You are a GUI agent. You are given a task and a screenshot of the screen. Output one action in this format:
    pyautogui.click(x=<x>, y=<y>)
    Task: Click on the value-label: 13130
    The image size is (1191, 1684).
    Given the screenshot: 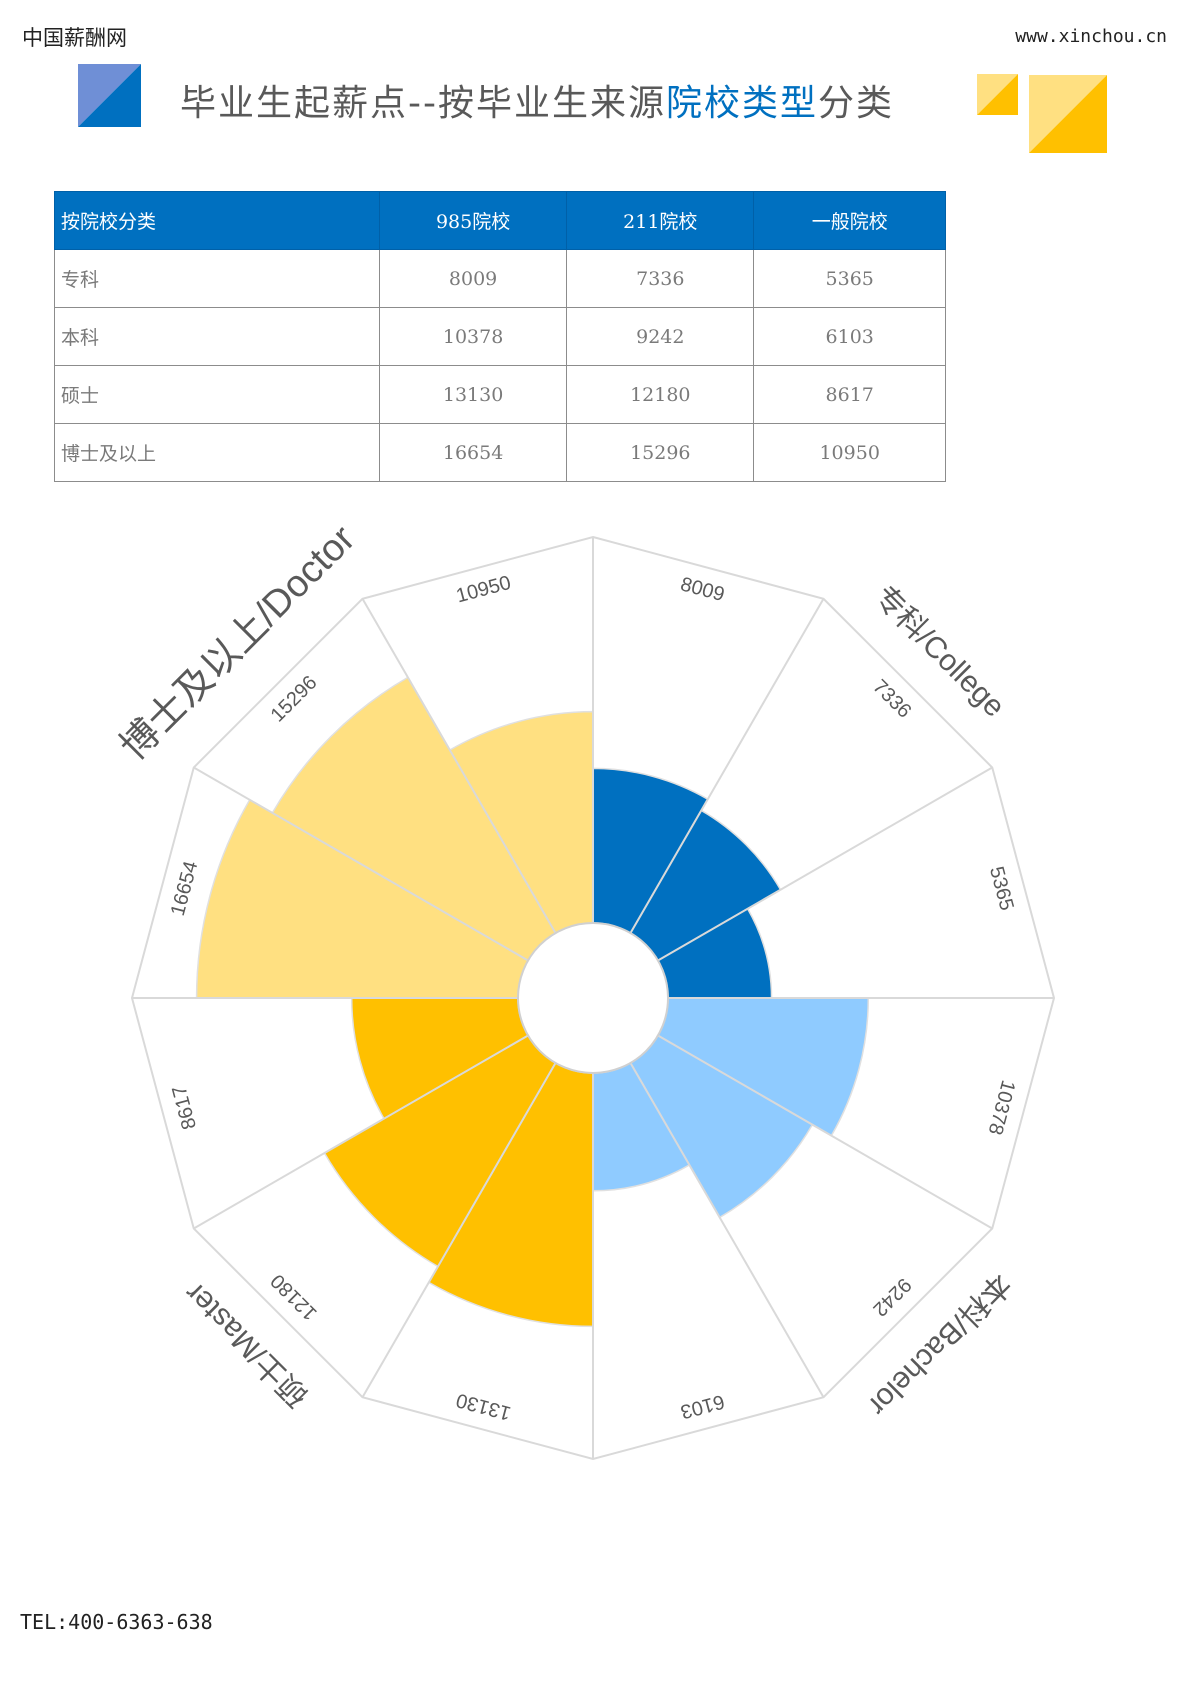 What is the action you would take?
    pyautogui.click(x=483, y=1406)
    